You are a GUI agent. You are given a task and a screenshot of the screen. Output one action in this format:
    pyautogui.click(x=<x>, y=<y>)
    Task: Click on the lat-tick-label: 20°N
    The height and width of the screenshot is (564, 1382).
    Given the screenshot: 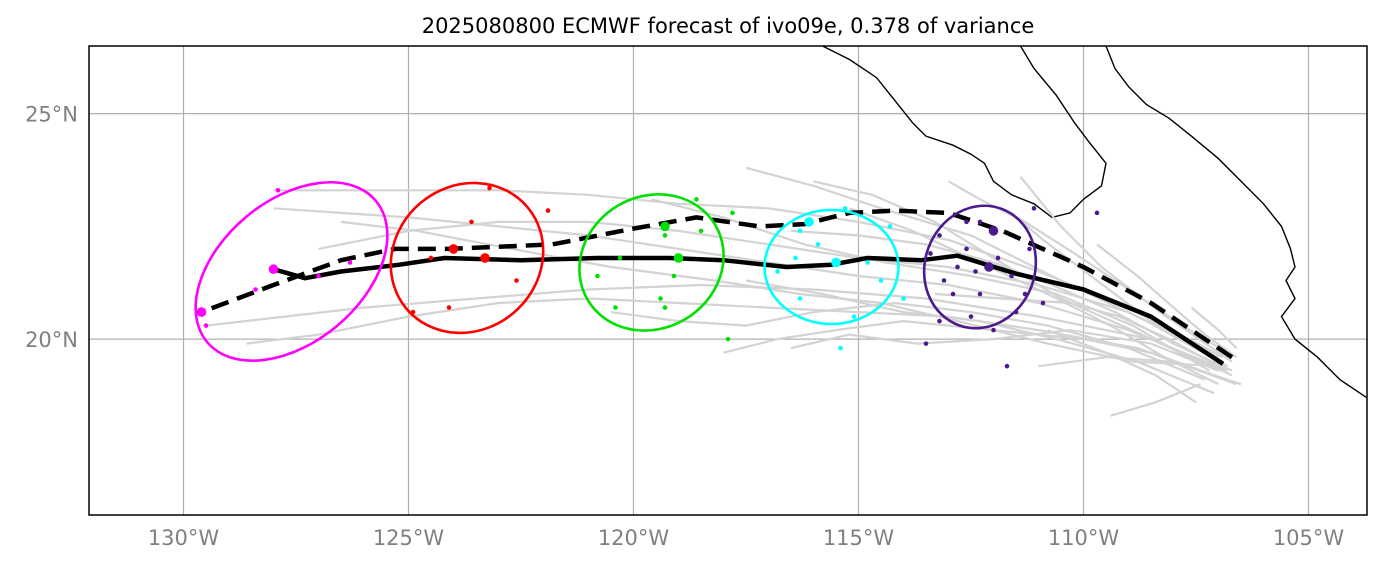 What is the action you would take?
    pyautogui.click(x=51, y=340)
    